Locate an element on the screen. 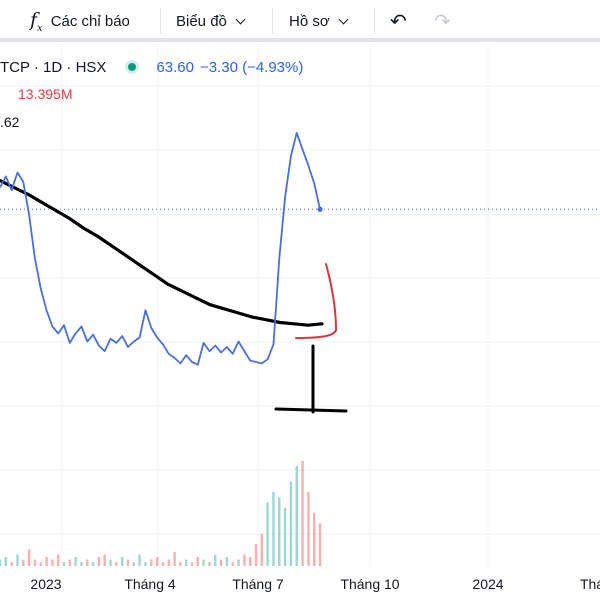  last-price-dot is located at coordinates (320, 209).